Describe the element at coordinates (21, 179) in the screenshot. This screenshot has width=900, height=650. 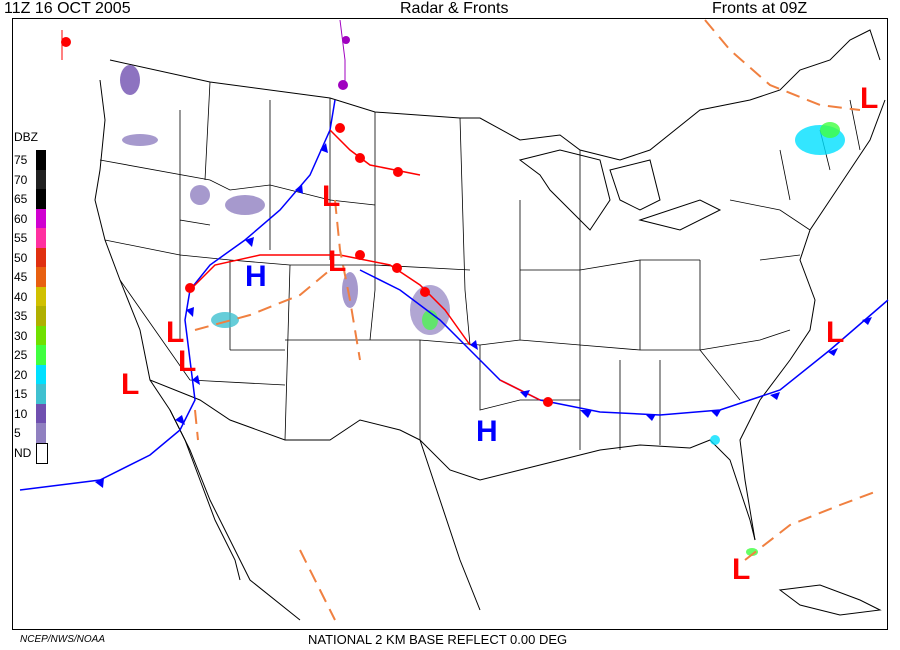
I see `legend-label: 70` at that location.